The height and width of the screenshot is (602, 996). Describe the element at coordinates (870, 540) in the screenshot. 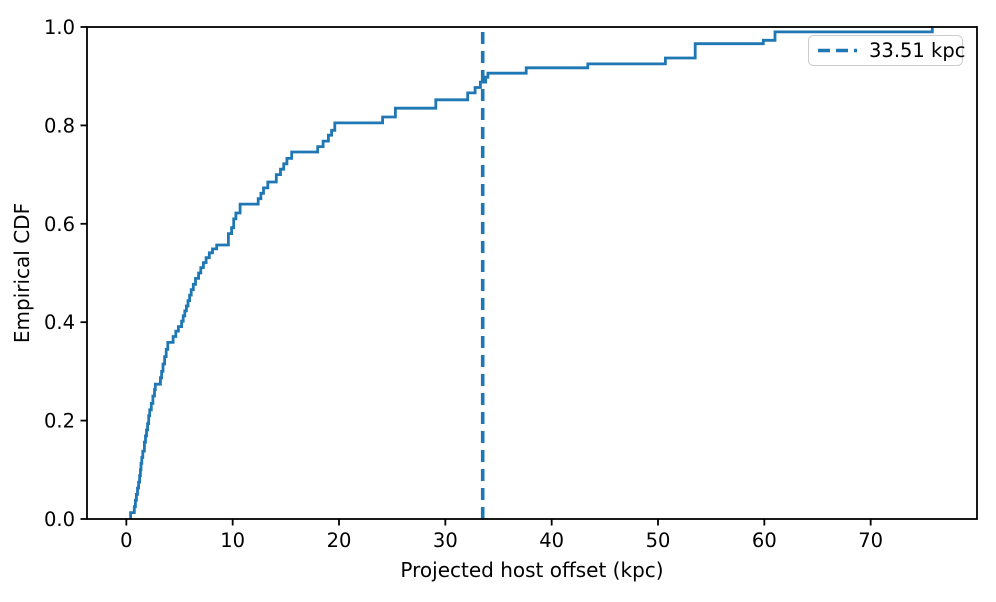

I see `x-tick-label: 70` at that location.